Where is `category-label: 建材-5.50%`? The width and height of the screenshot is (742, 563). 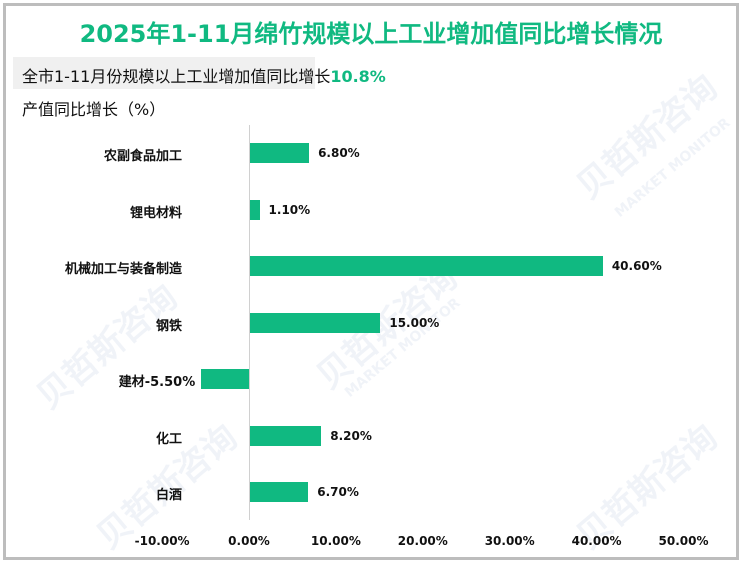 category-label: 建材-5.50% is located at coordinates (157, 382).